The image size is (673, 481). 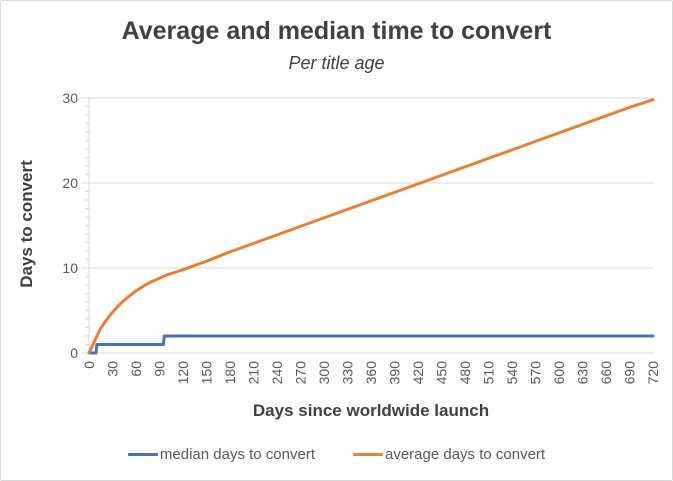 What do you see at coordinates (142, 454) in the screenshot?
I see `median-line-swatch` at bounding box center [142, 454].